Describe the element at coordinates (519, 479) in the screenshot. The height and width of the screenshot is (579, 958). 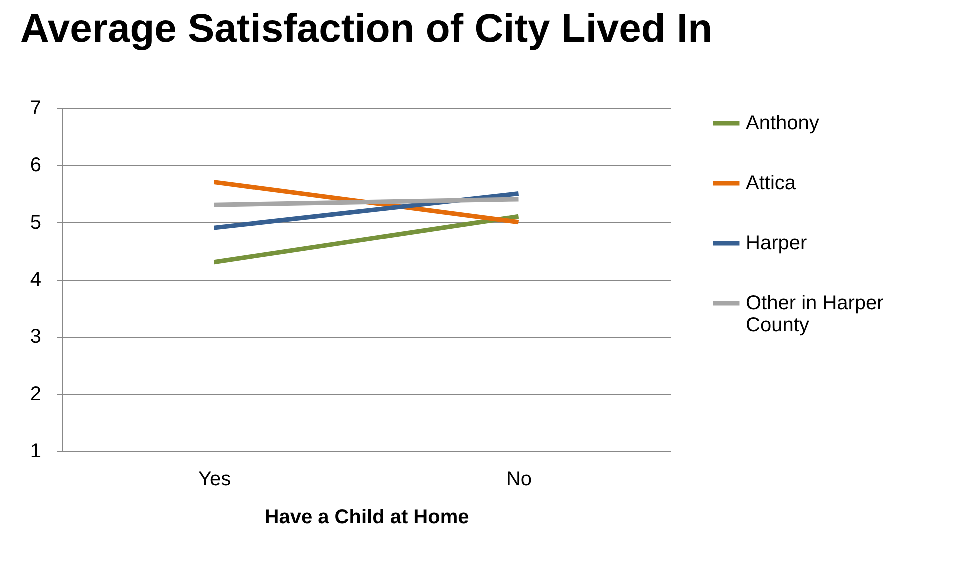
I see `x-tick-label: No` at that location.